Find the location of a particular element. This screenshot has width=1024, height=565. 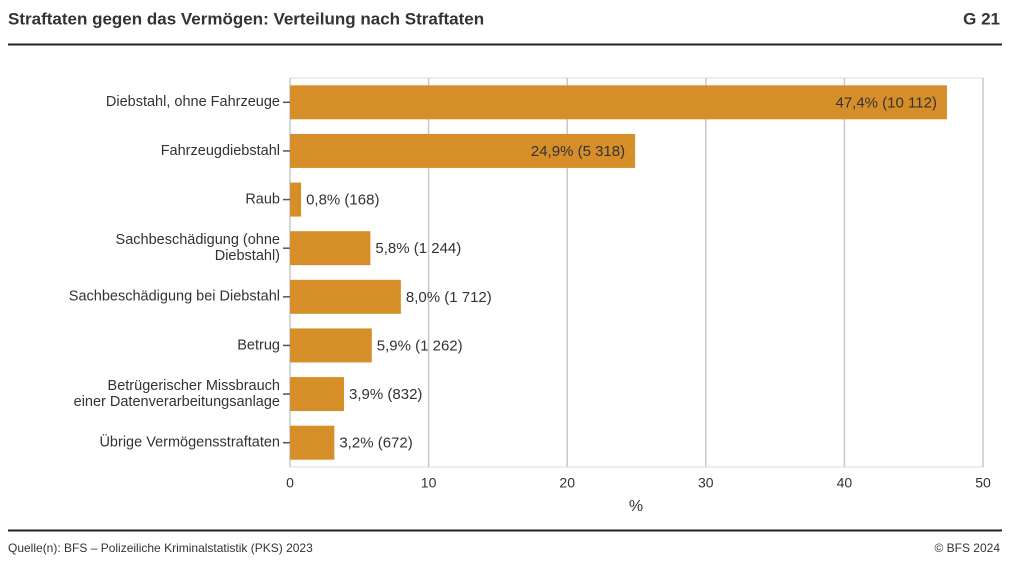

copyright: © BFS 2024 is located at coordinates (967, 548).